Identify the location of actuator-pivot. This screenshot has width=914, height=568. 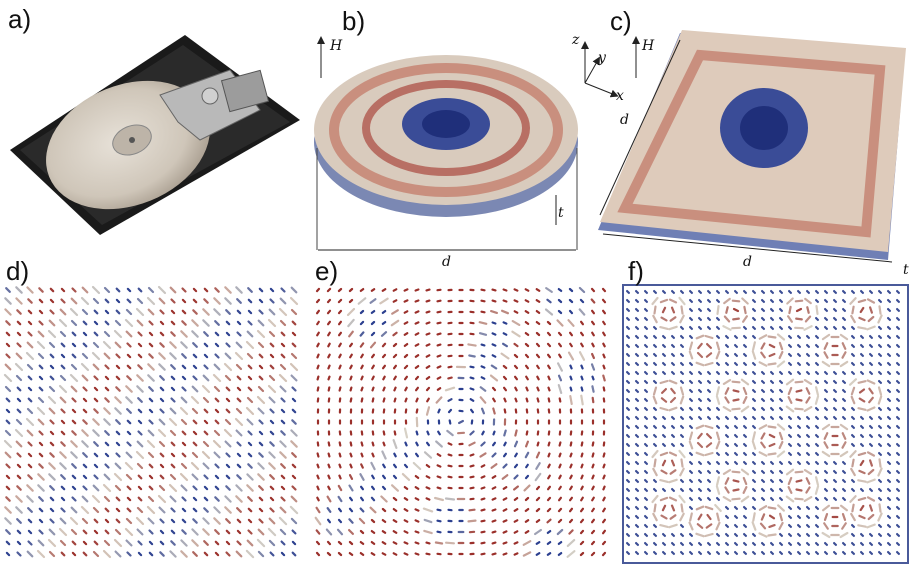
(210, 96).